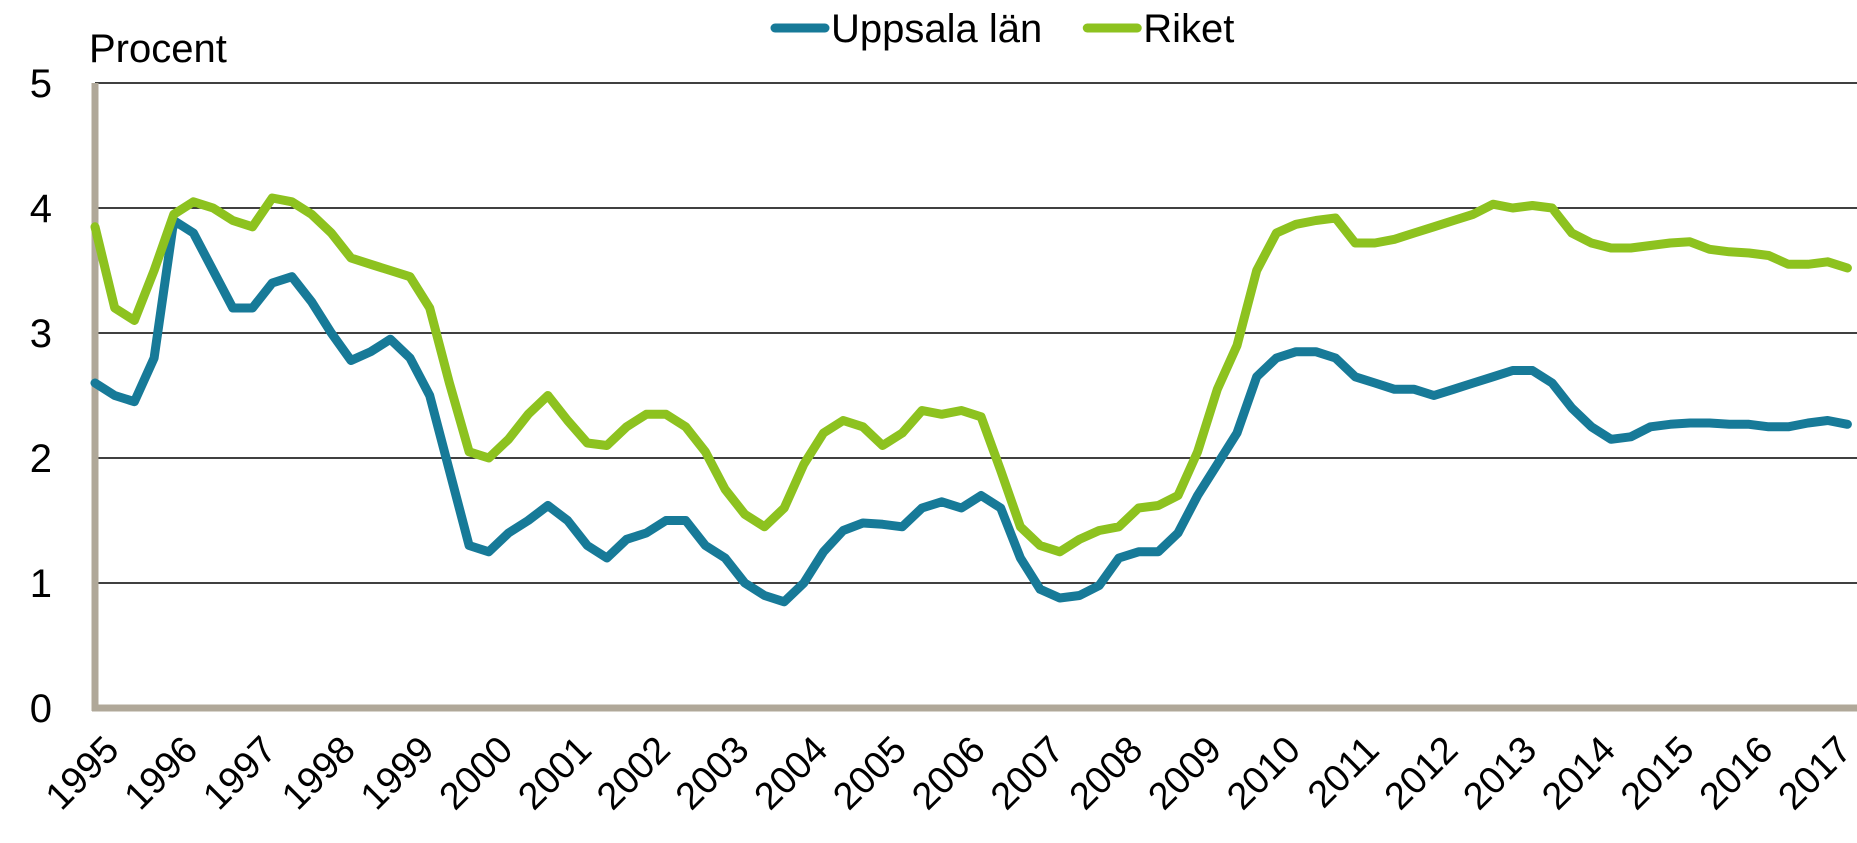 The width and height of the screenshot is (1857, 843). What do you see at coordinates (1814, 773) in the screenshot?
I see `x-tick-label: 2017` at bounding box center [1814, 773].